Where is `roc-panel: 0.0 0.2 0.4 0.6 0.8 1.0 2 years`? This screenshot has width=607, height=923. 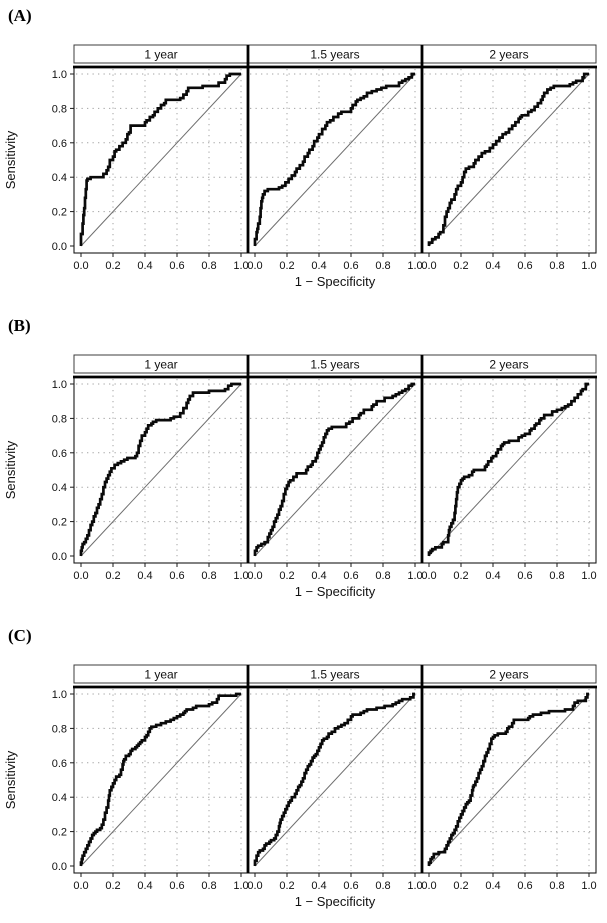 roc-panel: 0.0 0.2 0.4 0.6 0.8 1.0 2 years is located at coordinates (509, 468).